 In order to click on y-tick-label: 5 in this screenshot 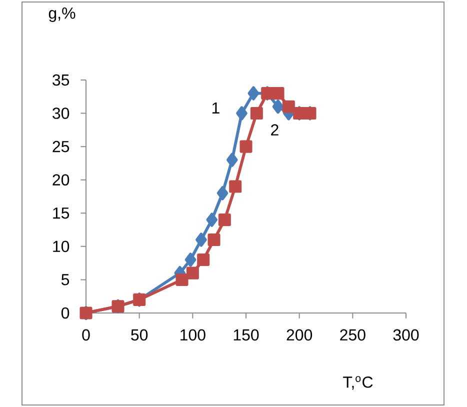, I will do `click(65, 280)`.